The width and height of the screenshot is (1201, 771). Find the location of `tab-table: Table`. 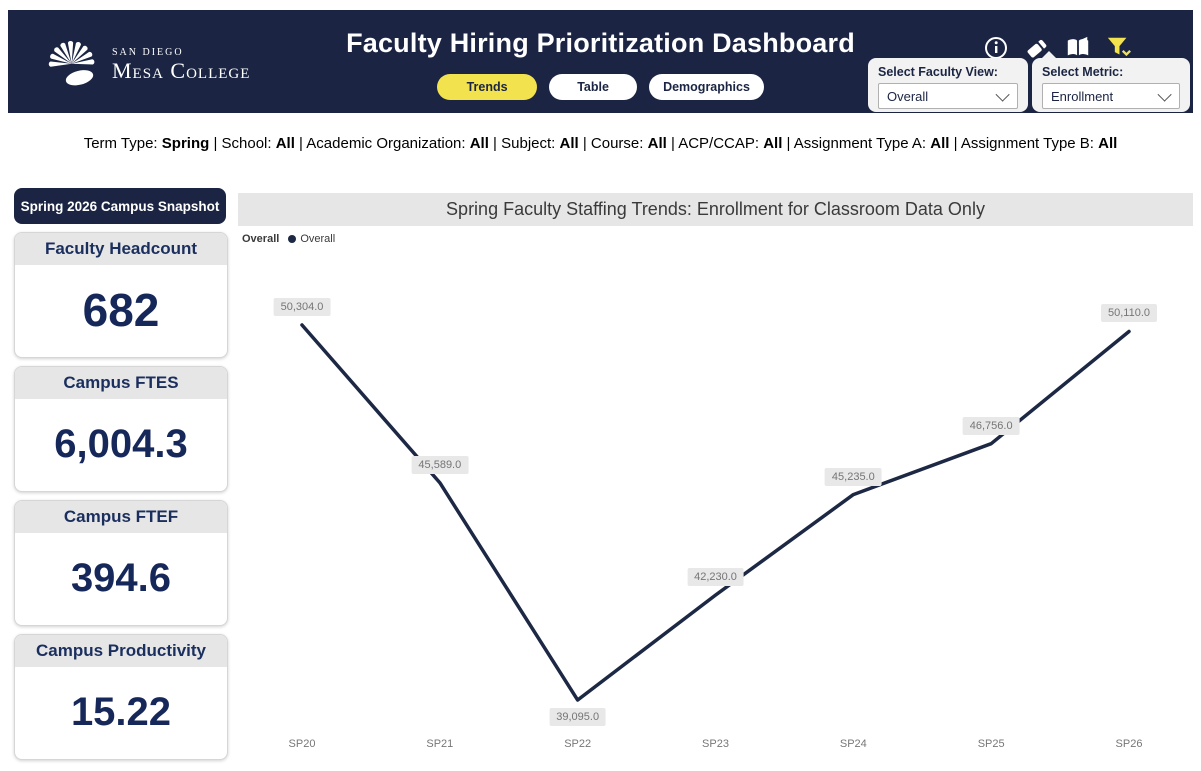

tab-table: Table is located at coordinates (593, 87).